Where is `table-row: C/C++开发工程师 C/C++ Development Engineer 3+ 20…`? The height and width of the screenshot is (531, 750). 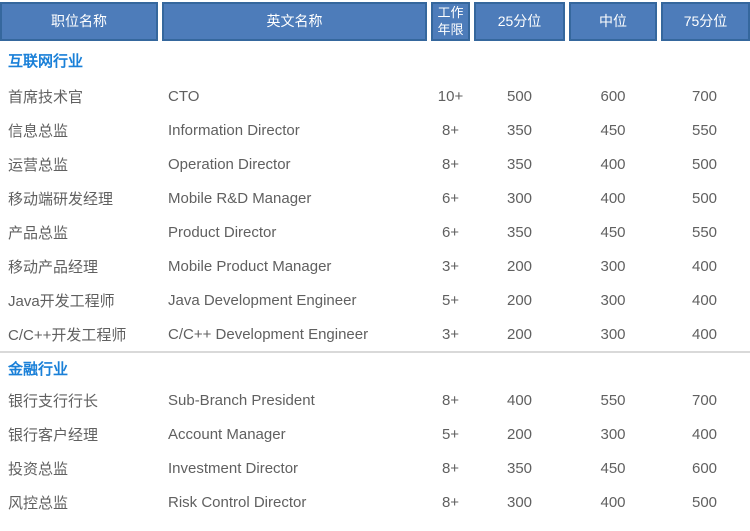 table-row: C/C++开发工程师 C/C++ Development Engineer 3+ 20… is located at coordinates (375, 334).